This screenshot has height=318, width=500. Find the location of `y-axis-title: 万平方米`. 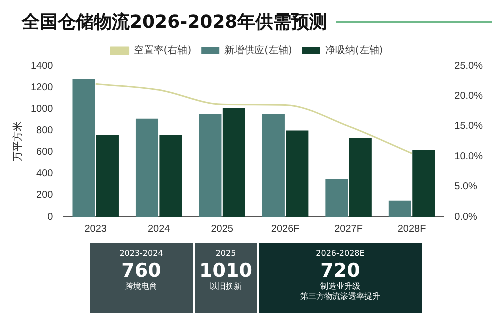

y-axis-title: 万平方米 is located at coordinates (18, 142).